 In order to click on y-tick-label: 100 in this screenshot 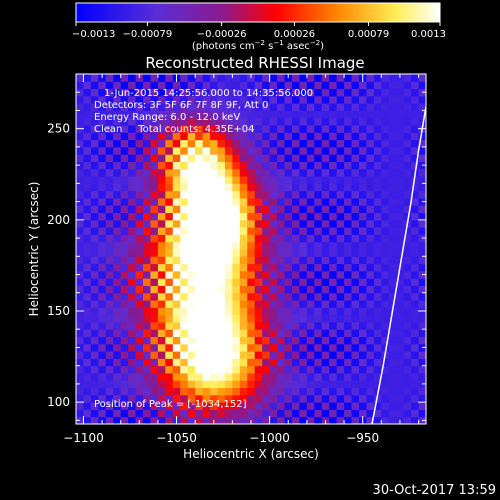, I will do `click(58, 402)`.